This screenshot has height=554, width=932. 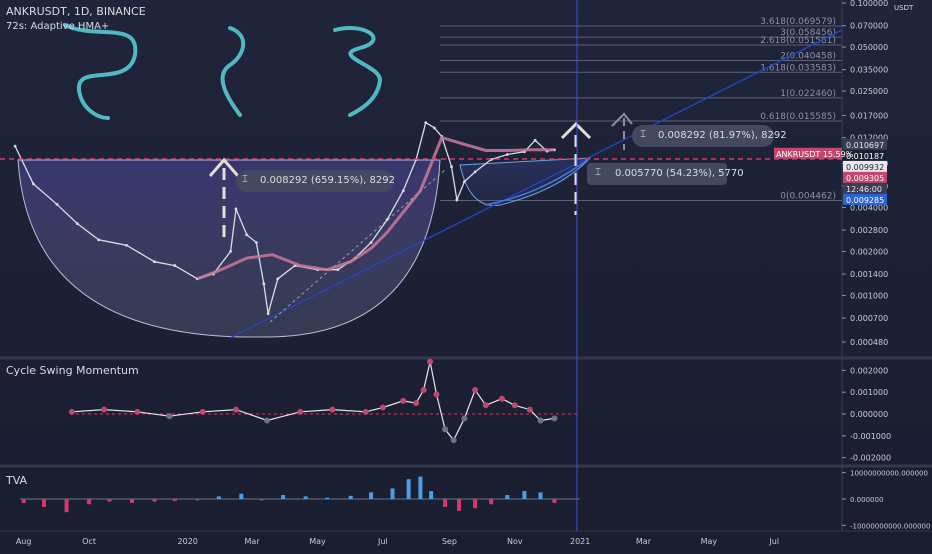 I want to click on momentum-pane-title: Cycle Swing Momentum, so click(x=72, y=370).